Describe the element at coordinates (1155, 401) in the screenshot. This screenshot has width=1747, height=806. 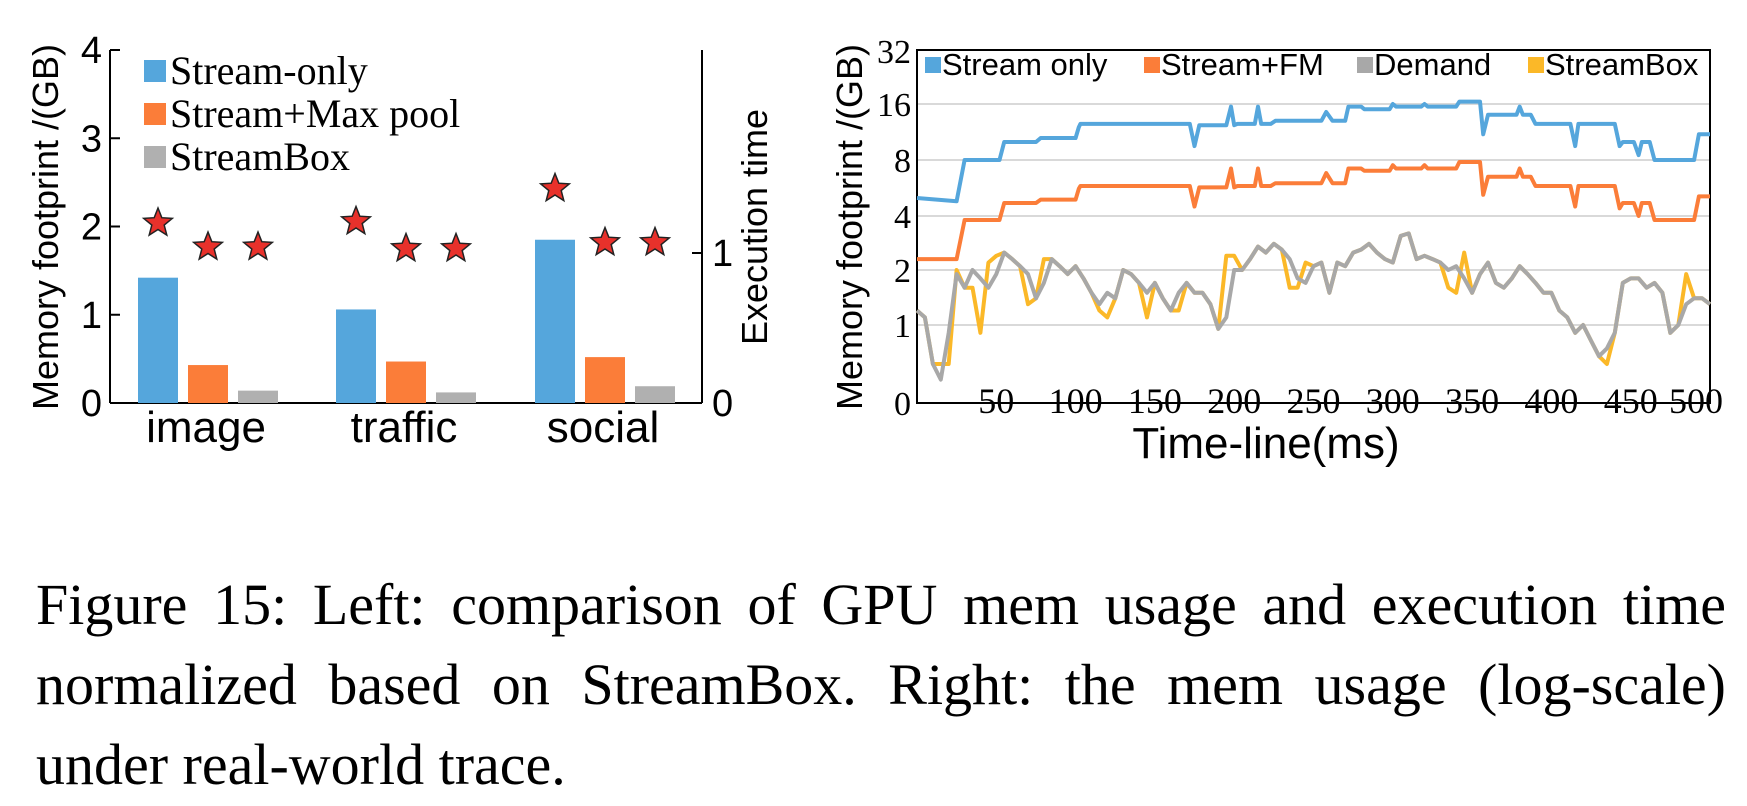
I see `right-x-tick-label: 150` at that location.